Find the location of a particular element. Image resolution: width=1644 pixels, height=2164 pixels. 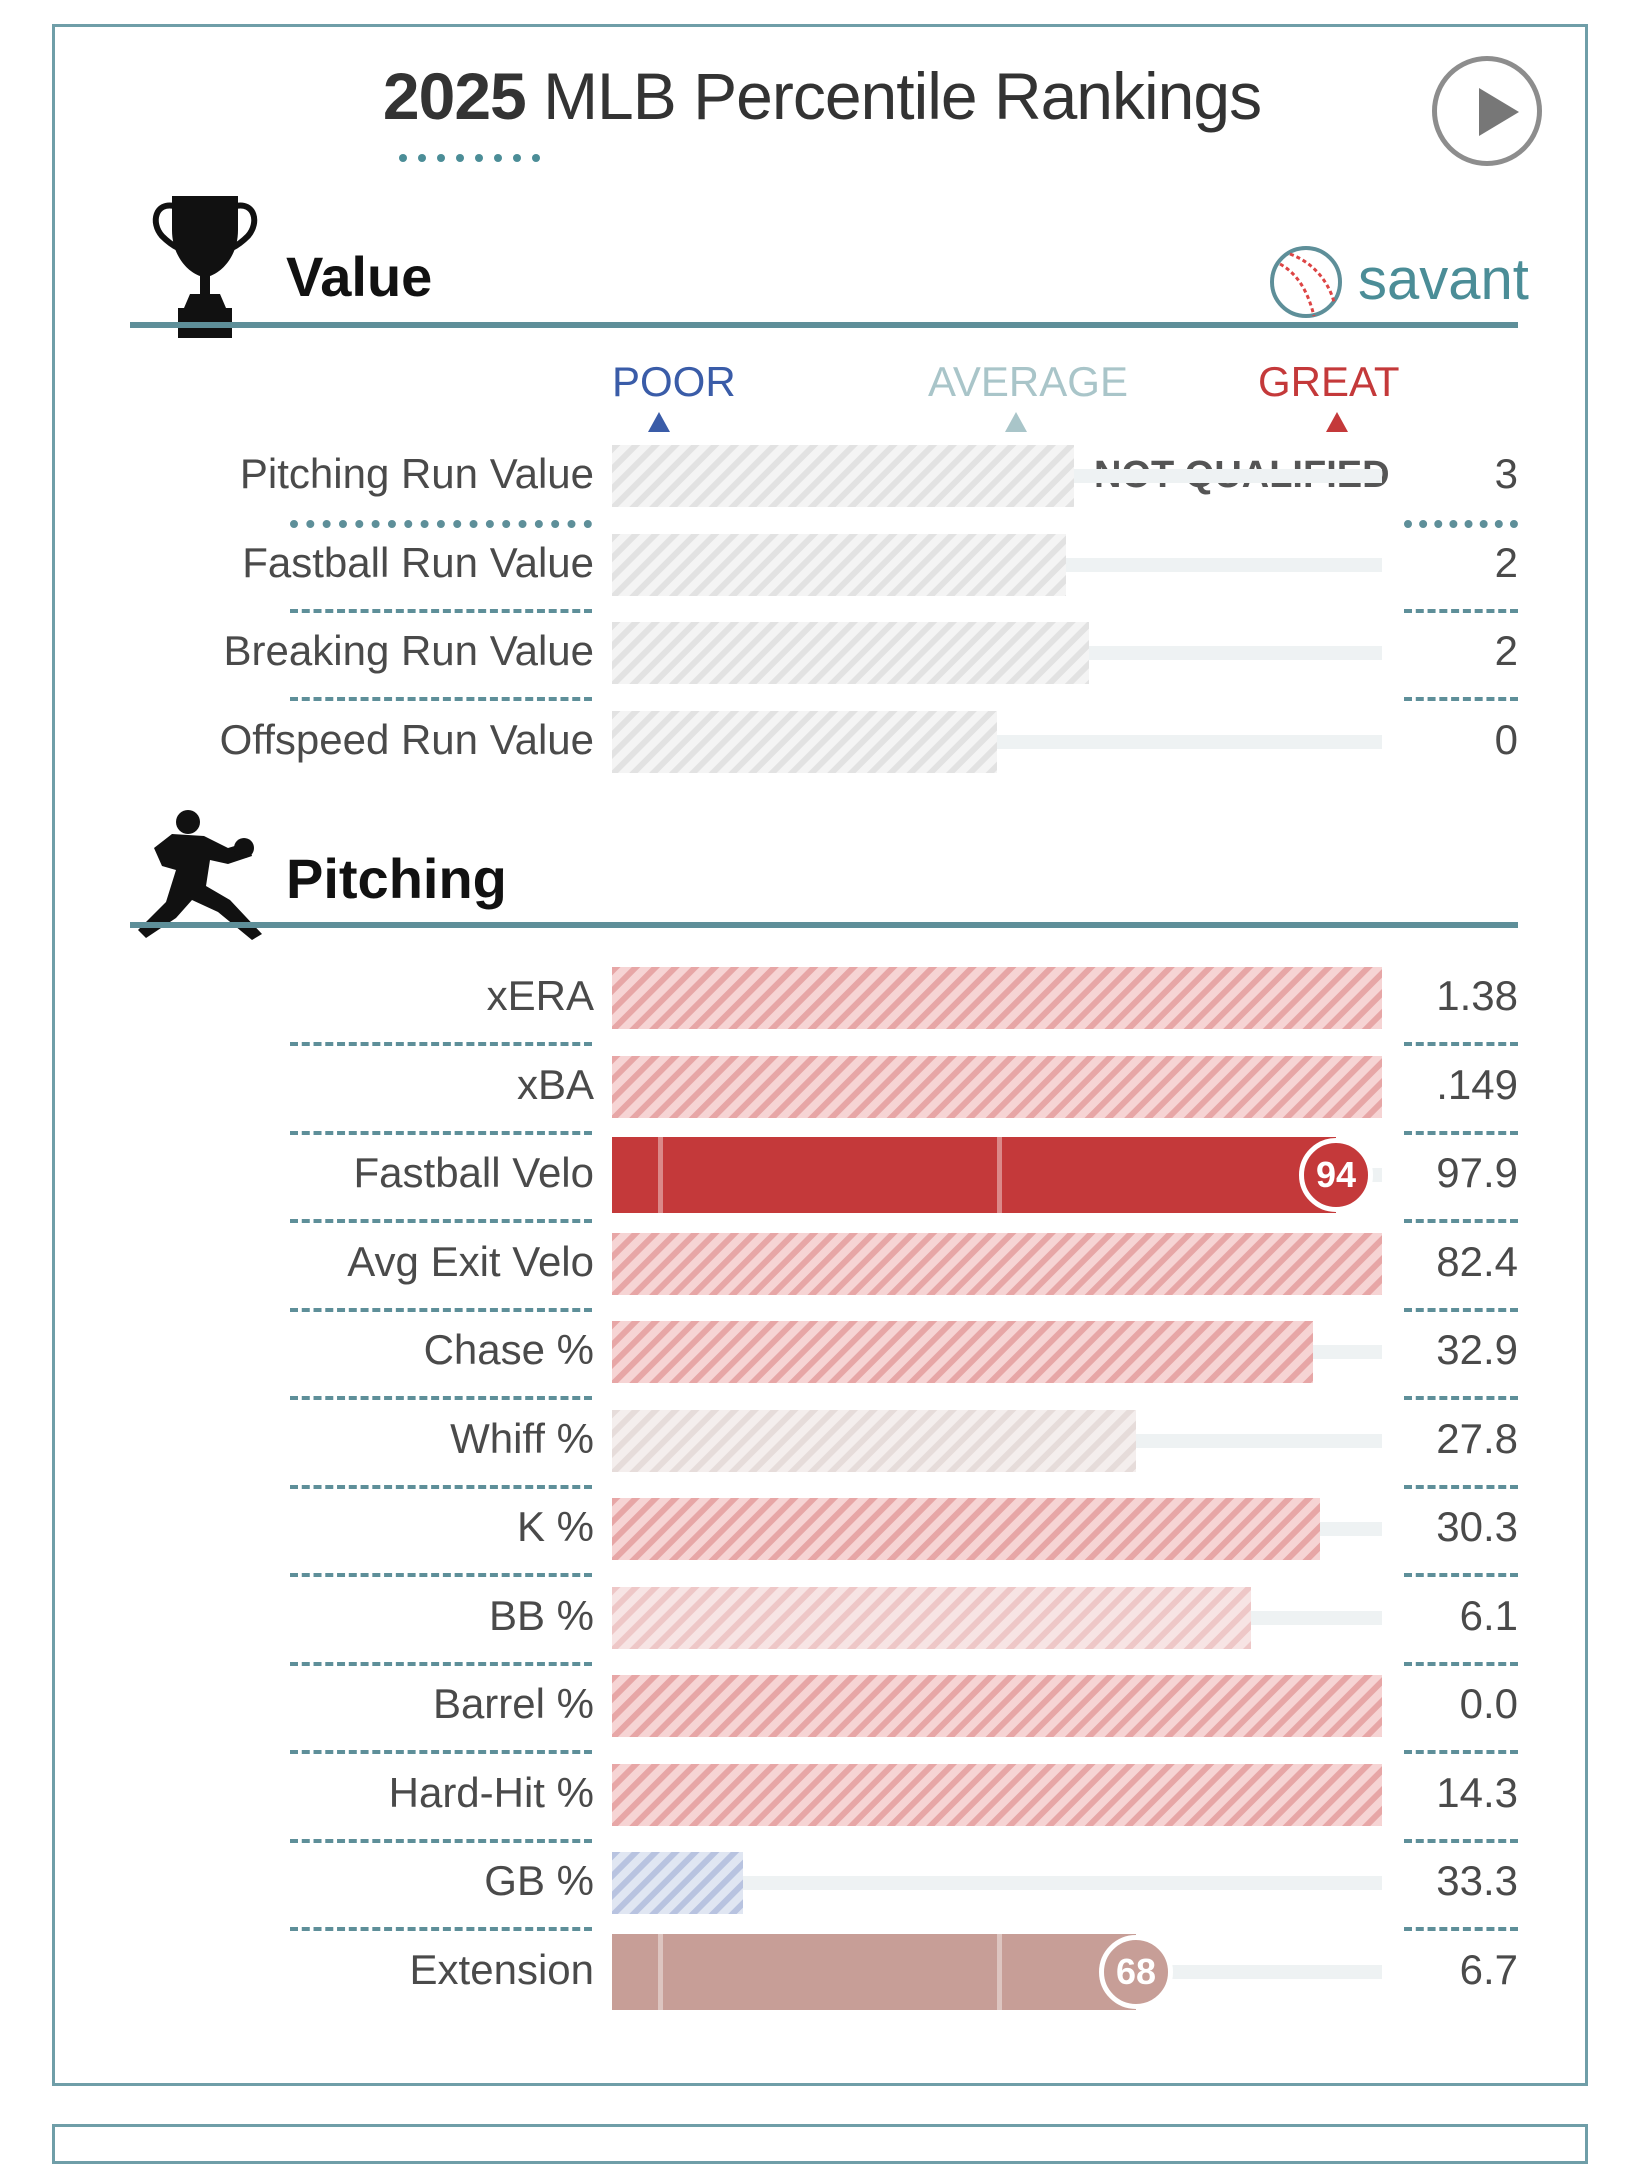

page-title: 2025 MLB Percentile Rankings is located at coordinates (822, 96).